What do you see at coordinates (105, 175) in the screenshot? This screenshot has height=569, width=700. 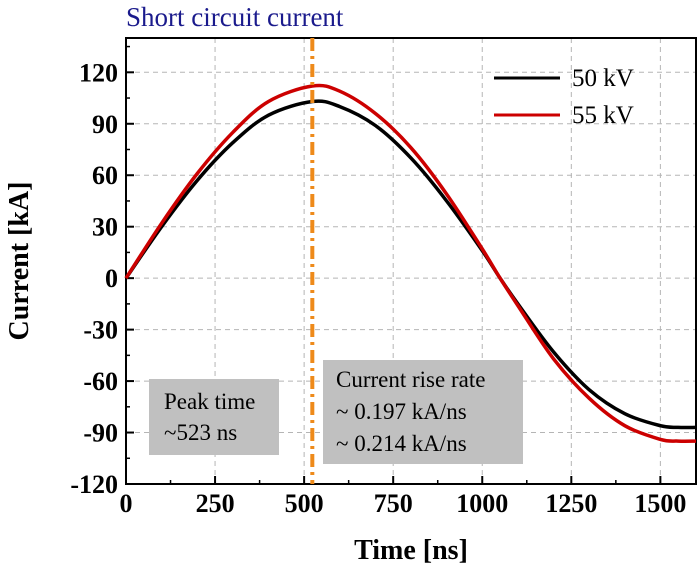 I see `y-tick-label: 60` at bounding box center [105, 175].